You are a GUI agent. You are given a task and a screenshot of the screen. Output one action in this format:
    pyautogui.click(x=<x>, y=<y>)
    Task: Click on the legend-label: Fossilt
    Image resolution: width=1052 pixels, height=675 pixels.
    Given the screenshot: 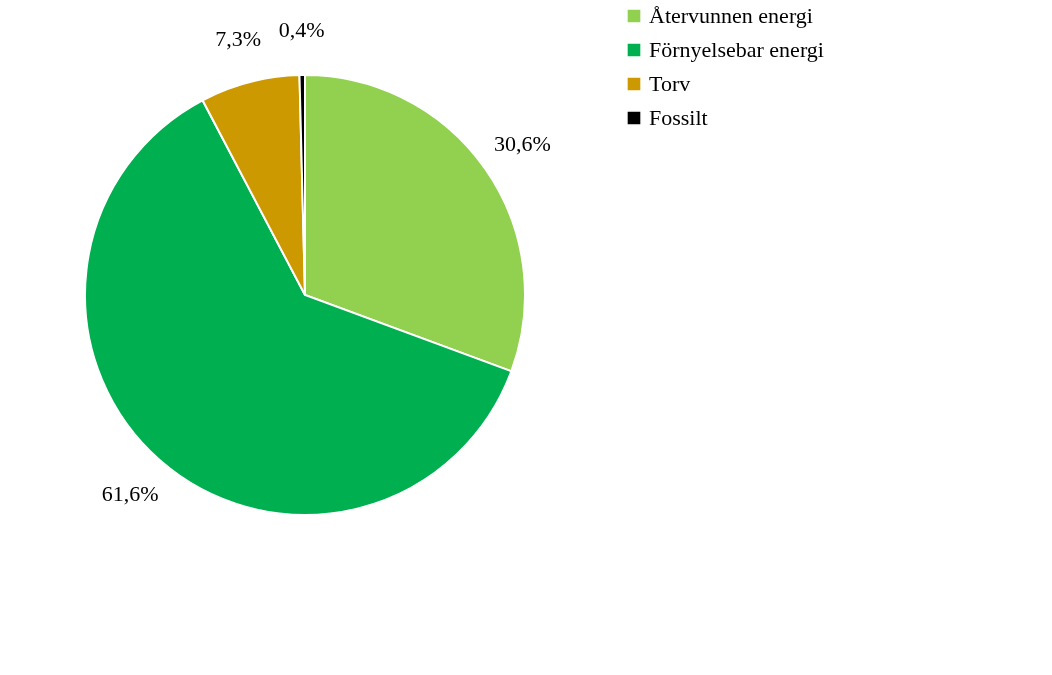 What is the action you would take?
    pyautogui.click(x=678, y=117)
    